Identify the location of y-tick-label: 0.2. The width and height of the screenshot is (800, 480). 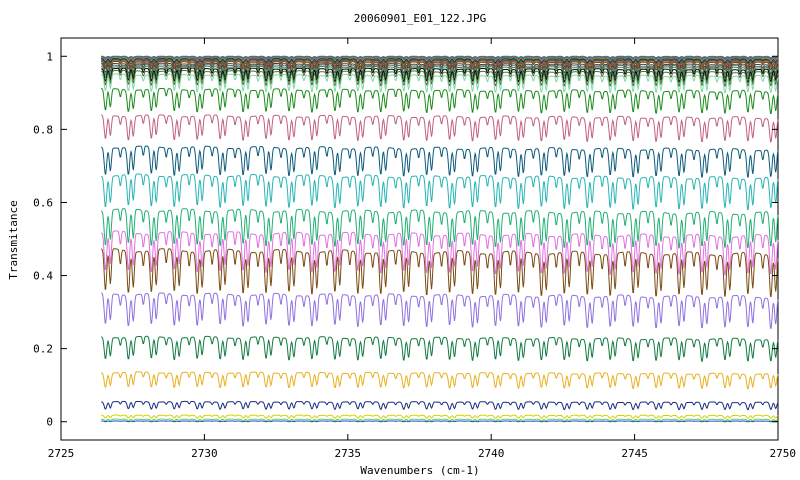
(43, 349).